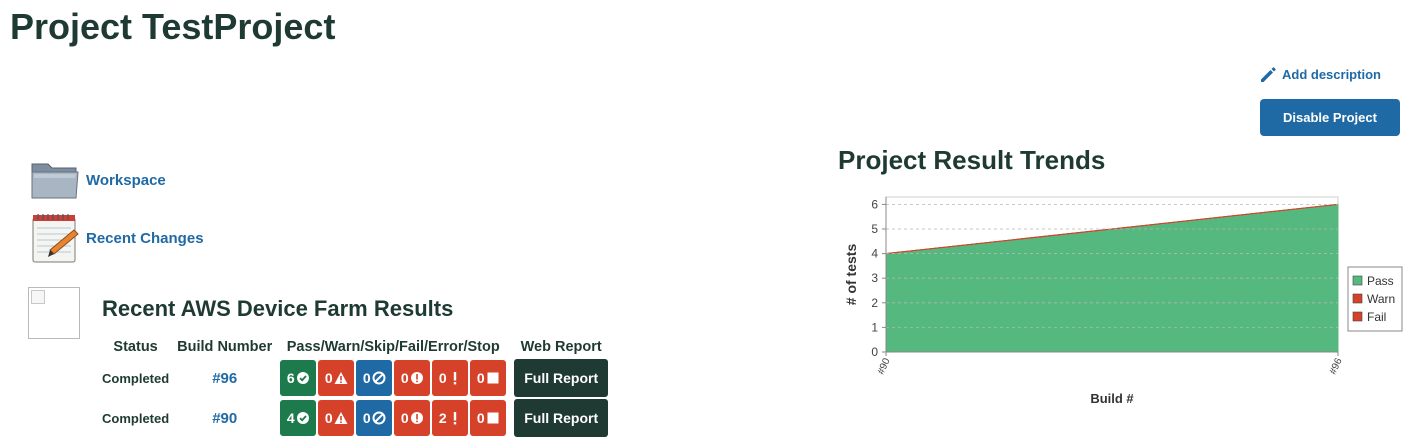 This screenshot has height=447, width=1417. I want to click on workspace-label: Workspace, so click(126, 180).